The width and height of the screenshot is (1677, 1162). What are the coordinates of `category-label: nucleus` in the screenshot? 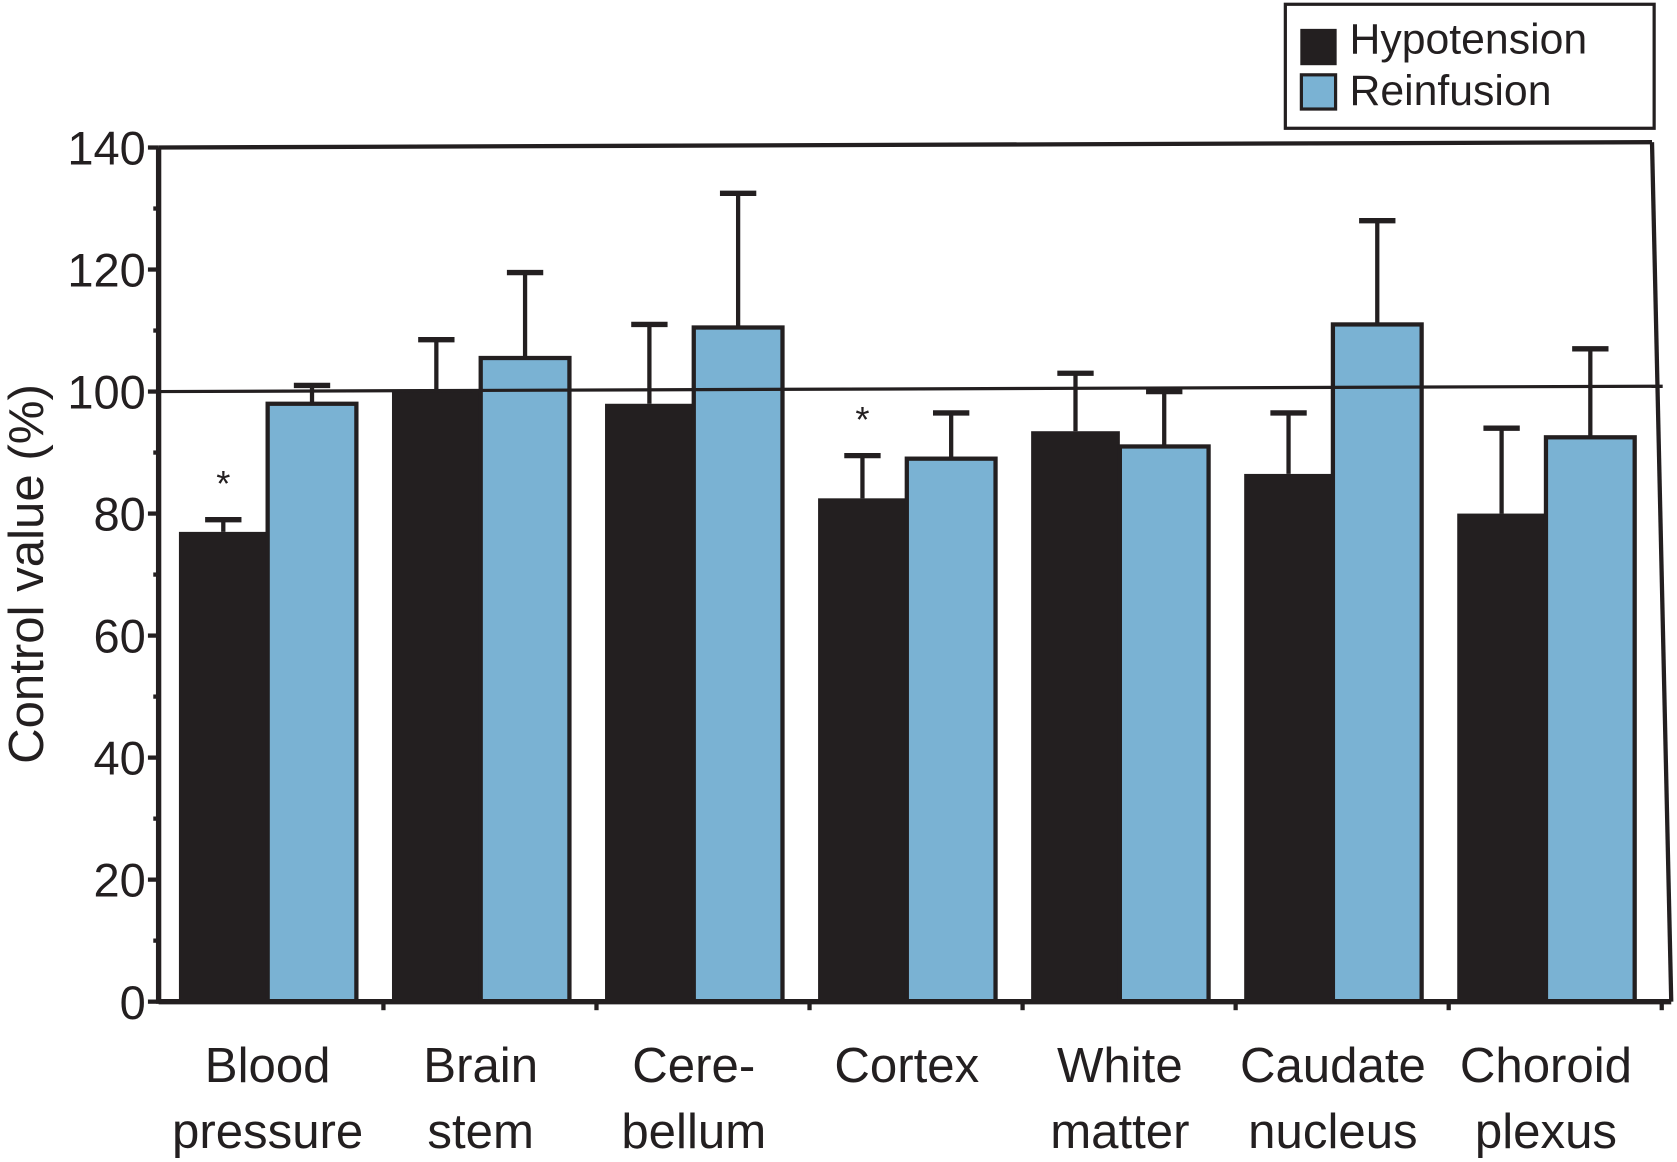 It's located at (1332, 1131).